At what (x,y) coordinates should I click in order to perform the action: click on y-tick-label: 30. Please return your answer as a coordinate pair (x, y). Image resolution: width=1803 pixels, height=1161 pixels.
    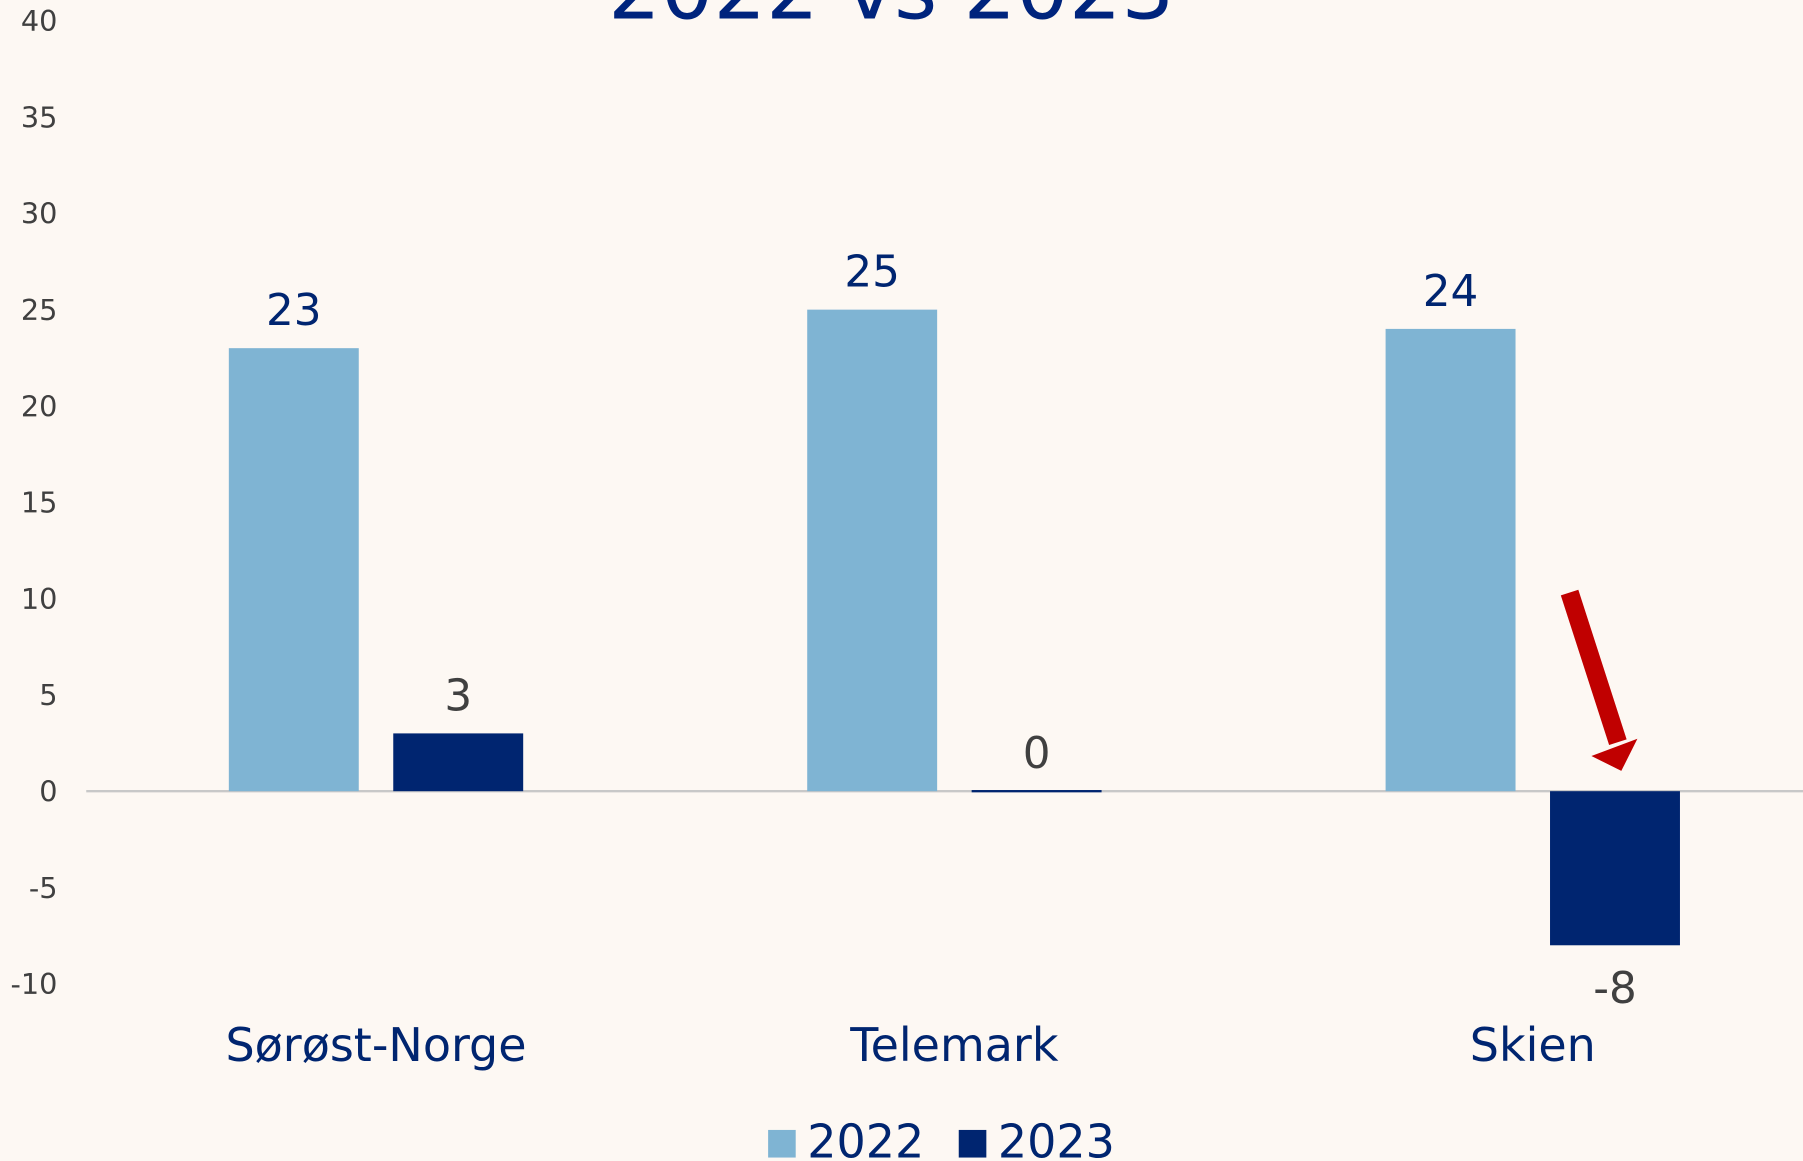
    Looking at the image, I should click on (39, 214).